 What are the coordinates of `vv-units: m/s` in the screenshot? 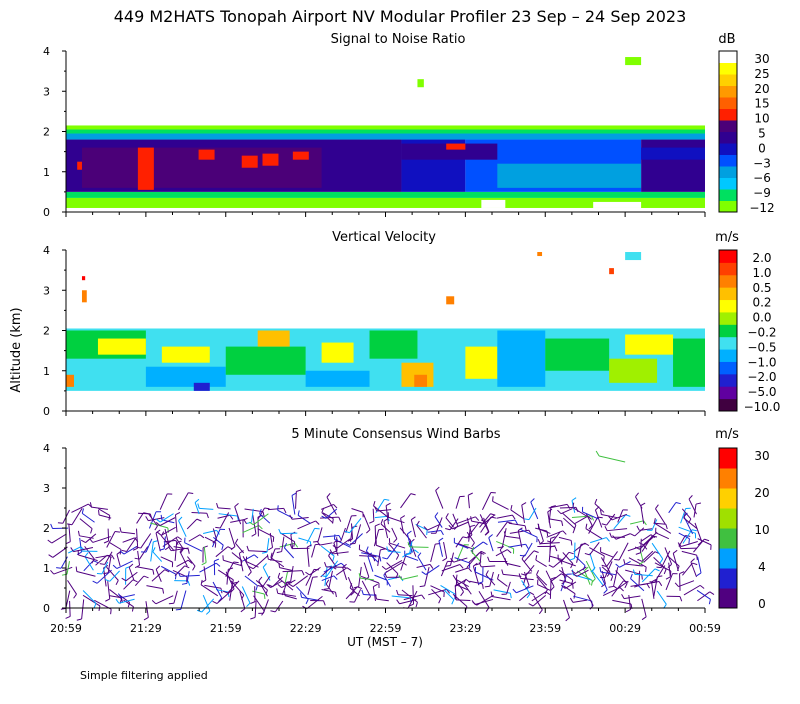 It's located at (727, 237).